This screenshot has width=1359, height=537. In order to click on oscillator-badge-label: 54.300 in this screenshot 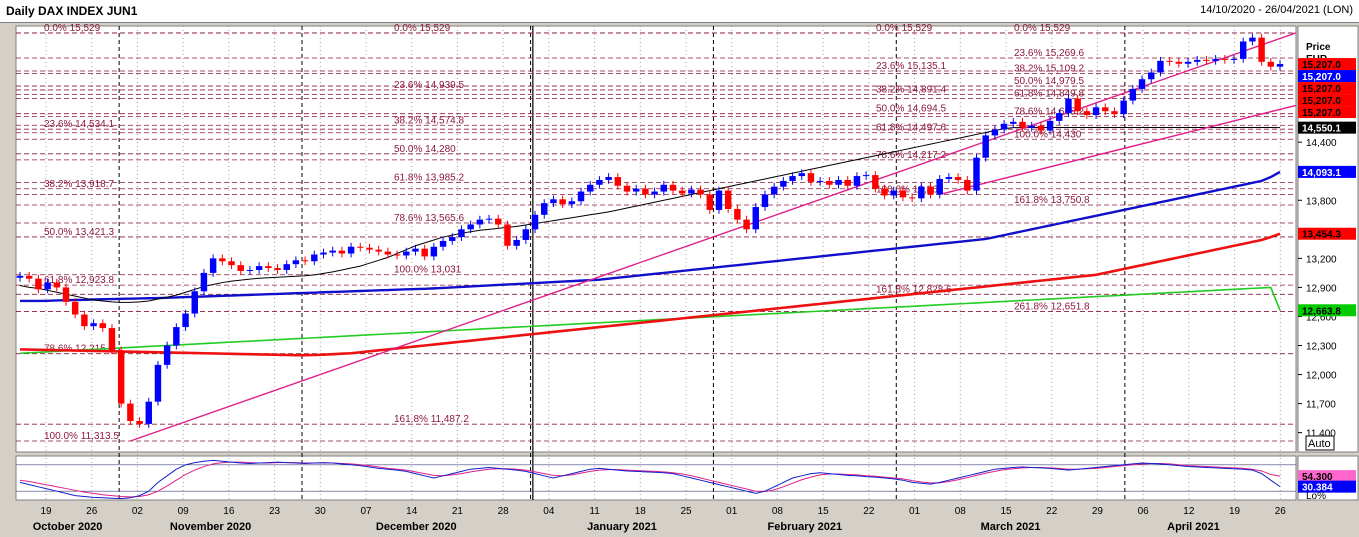, I will do `click(1317, 477)`.